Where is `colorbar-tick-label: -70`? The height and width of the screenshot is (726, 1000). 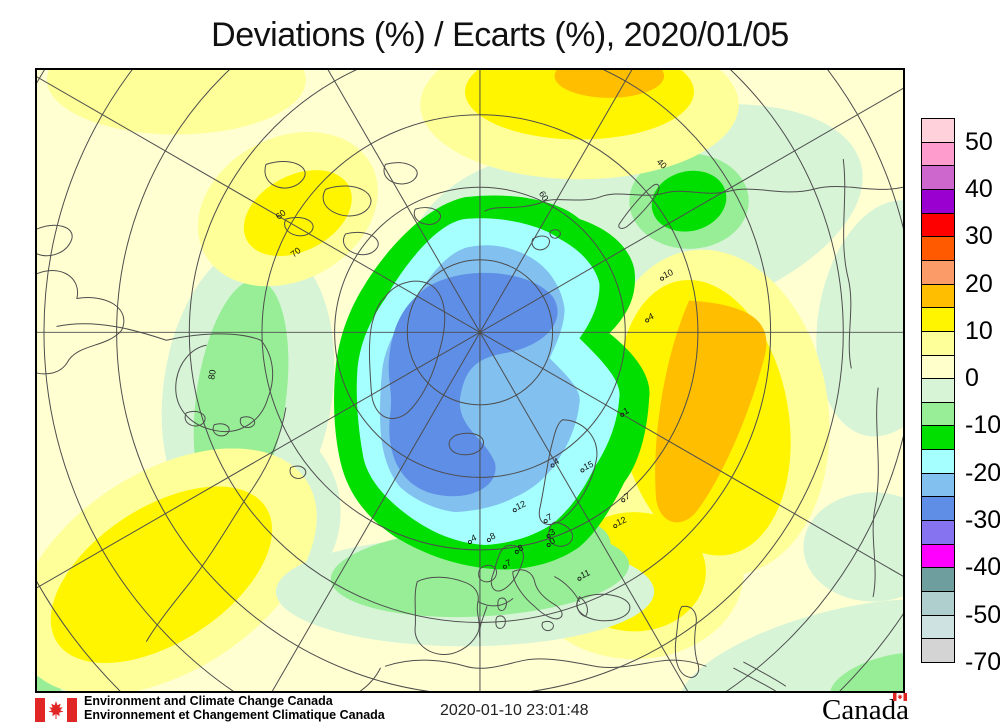 colorbar-tick-label: -70 is located at coordinates (982, 662).